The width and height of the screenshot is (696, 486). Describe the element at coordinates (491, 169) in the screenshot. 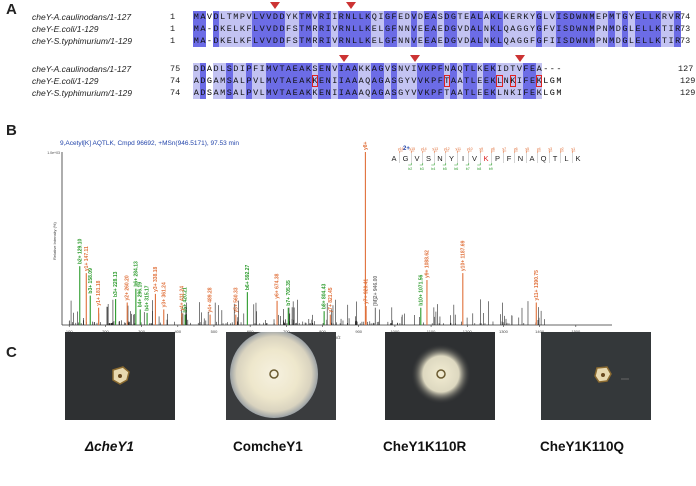

I see `b-ion-label: b9` at that location.